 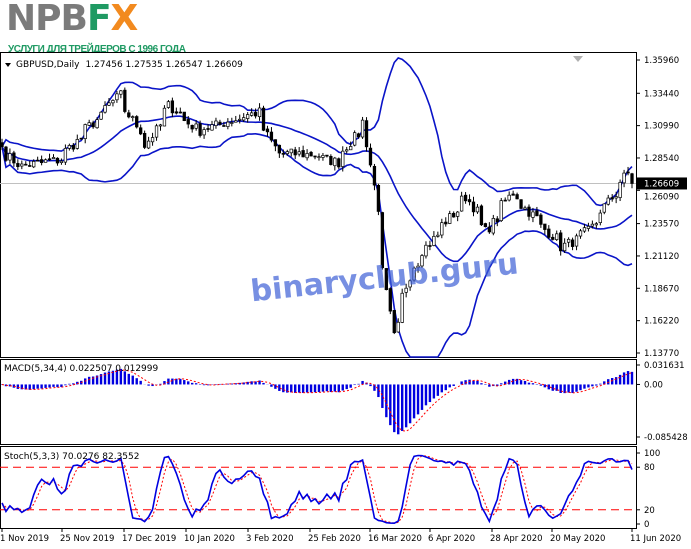 What do you see at coordinates (318, 489) in the screenshot?
I see `stoch-panel` at bounding box center [318, 489].